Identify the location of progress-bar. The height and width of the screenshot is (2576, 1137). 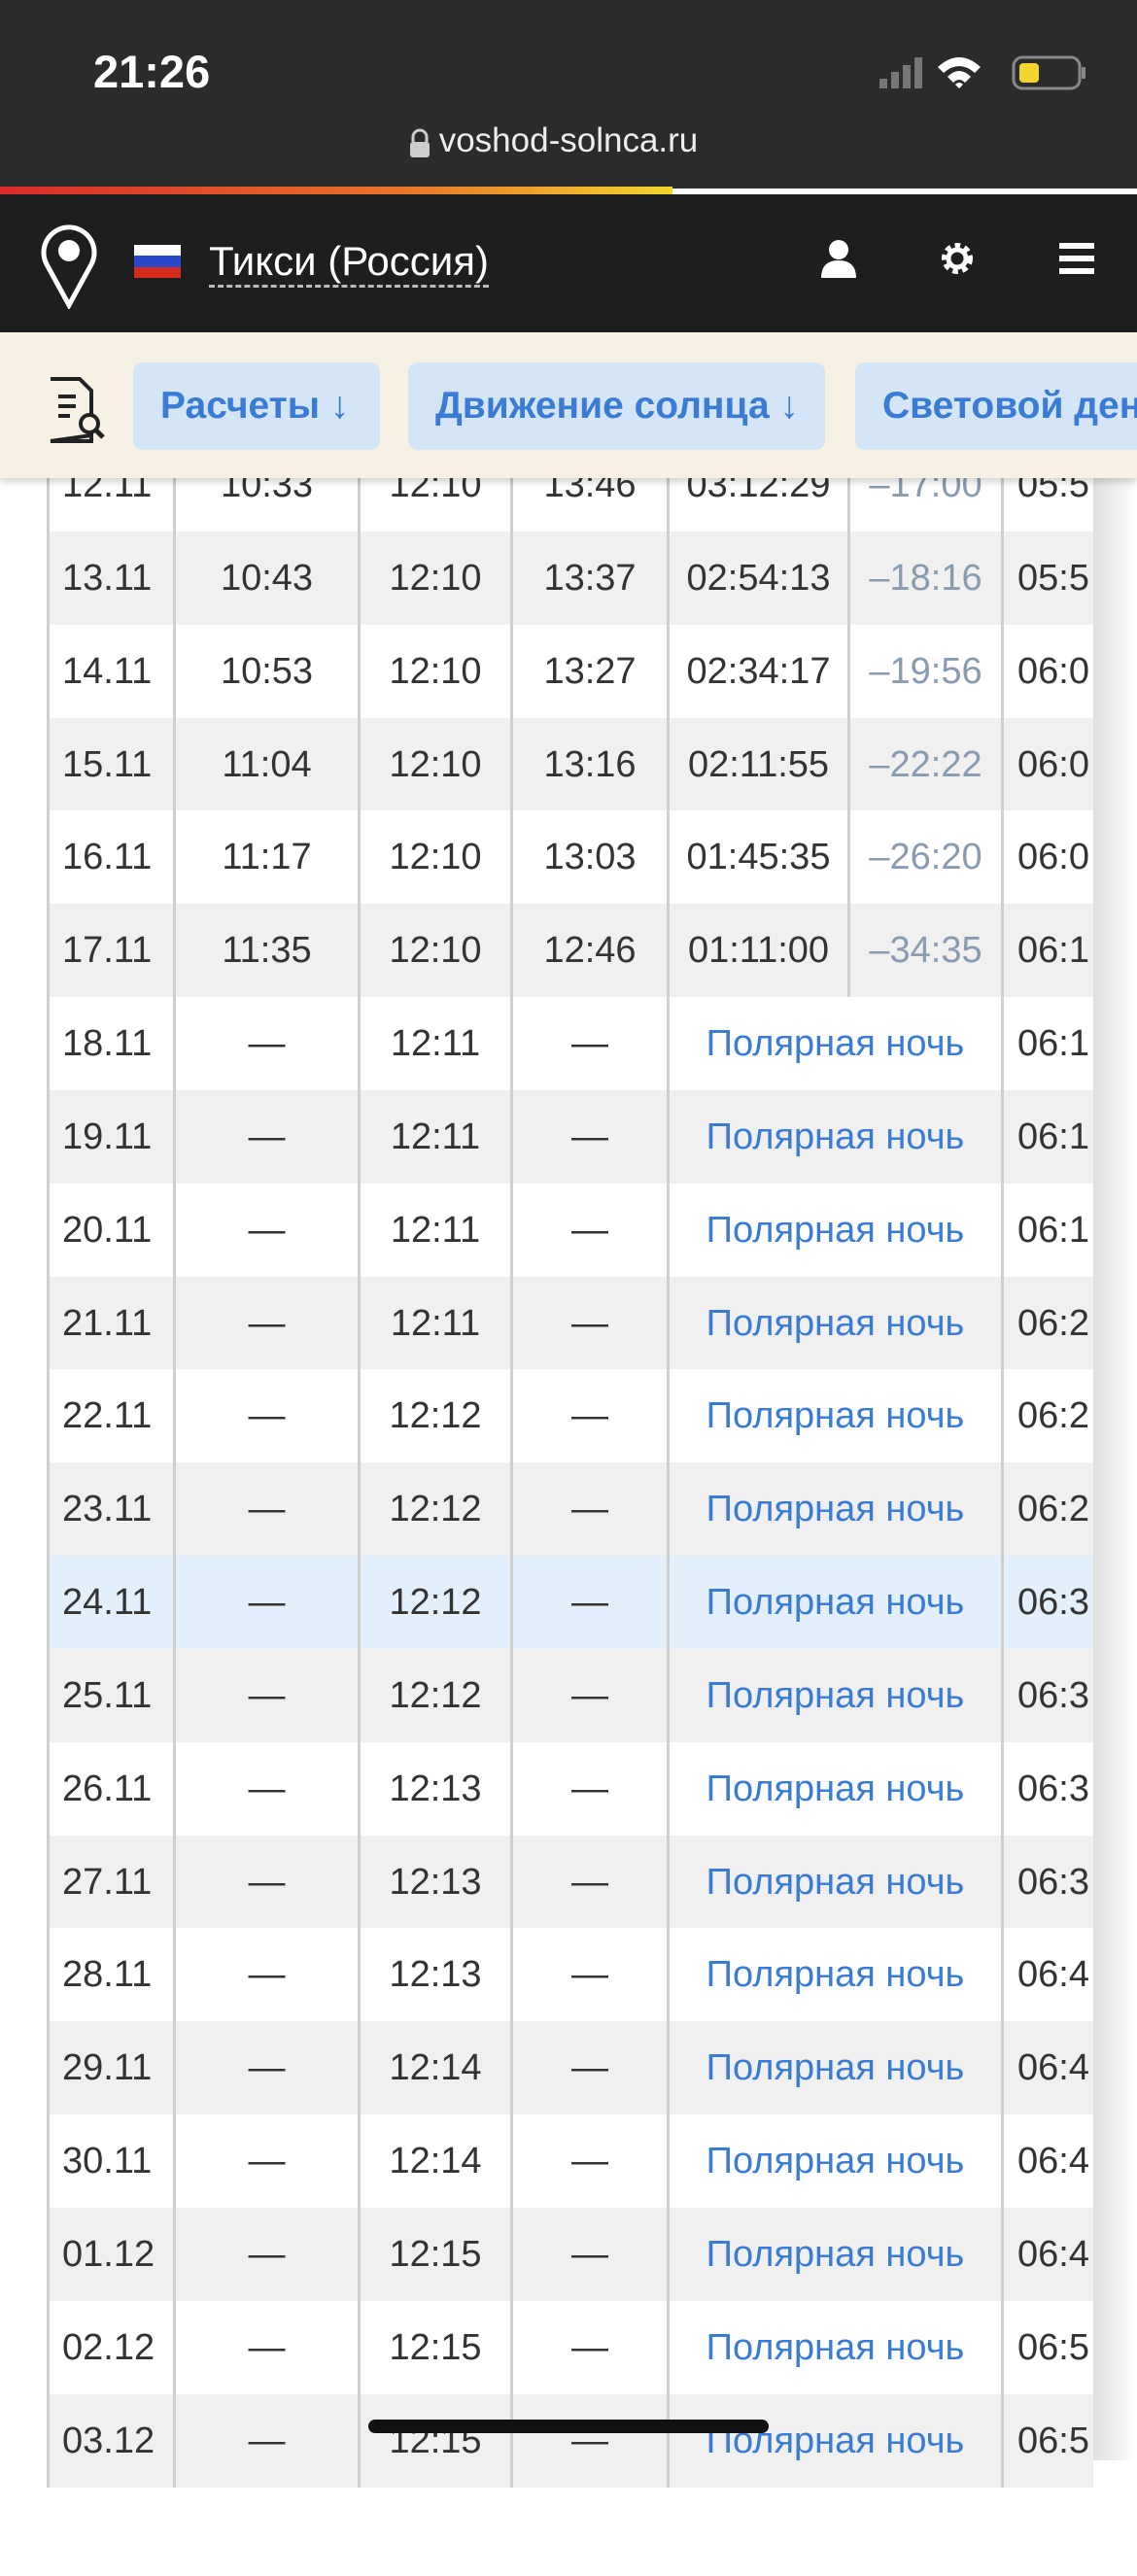
(336, 191).